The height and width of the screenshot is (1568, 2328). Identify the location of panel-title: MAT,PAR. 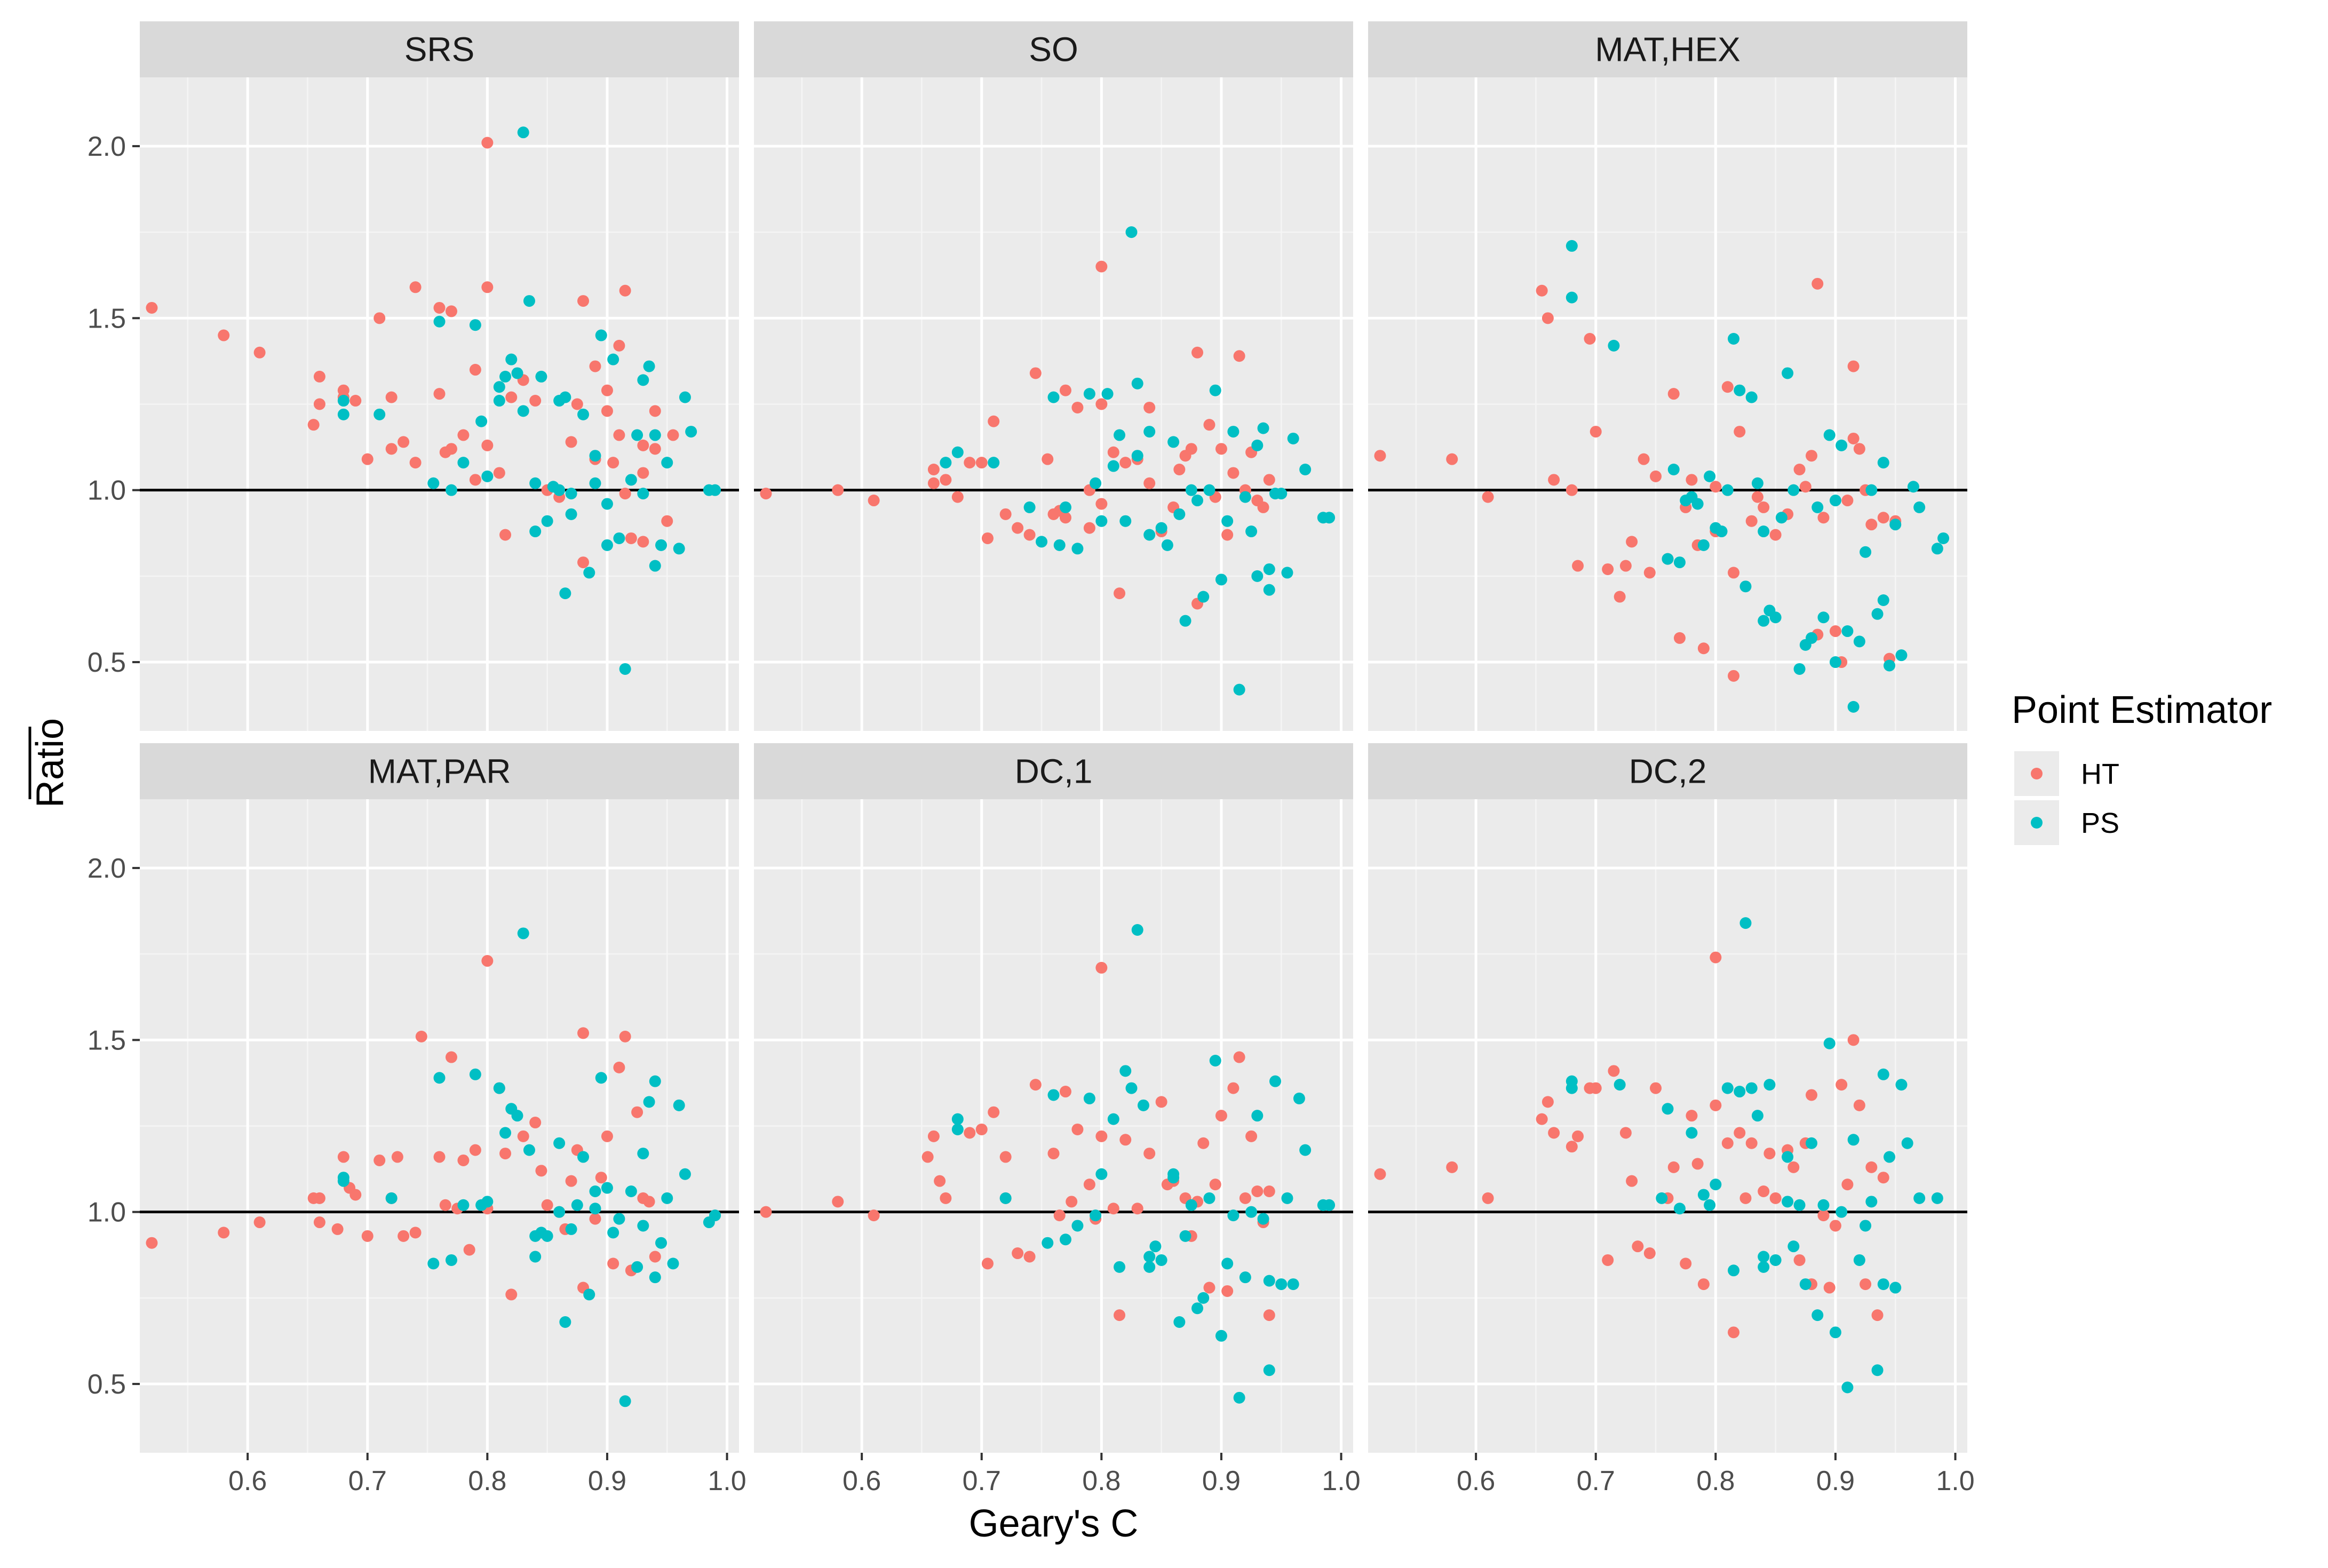
(439, 771).